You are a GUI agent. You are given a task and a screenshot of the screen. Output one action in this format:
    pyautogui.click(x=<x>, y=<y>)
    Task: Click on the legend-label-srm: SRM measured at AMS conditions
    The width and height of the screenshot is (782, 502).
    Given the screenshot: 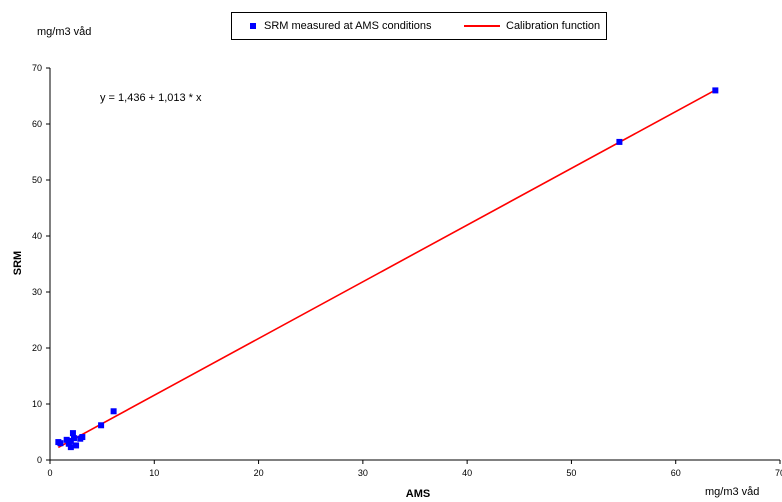 What is the action you would take?
    pyautogui.click(x=348, y=26)
    